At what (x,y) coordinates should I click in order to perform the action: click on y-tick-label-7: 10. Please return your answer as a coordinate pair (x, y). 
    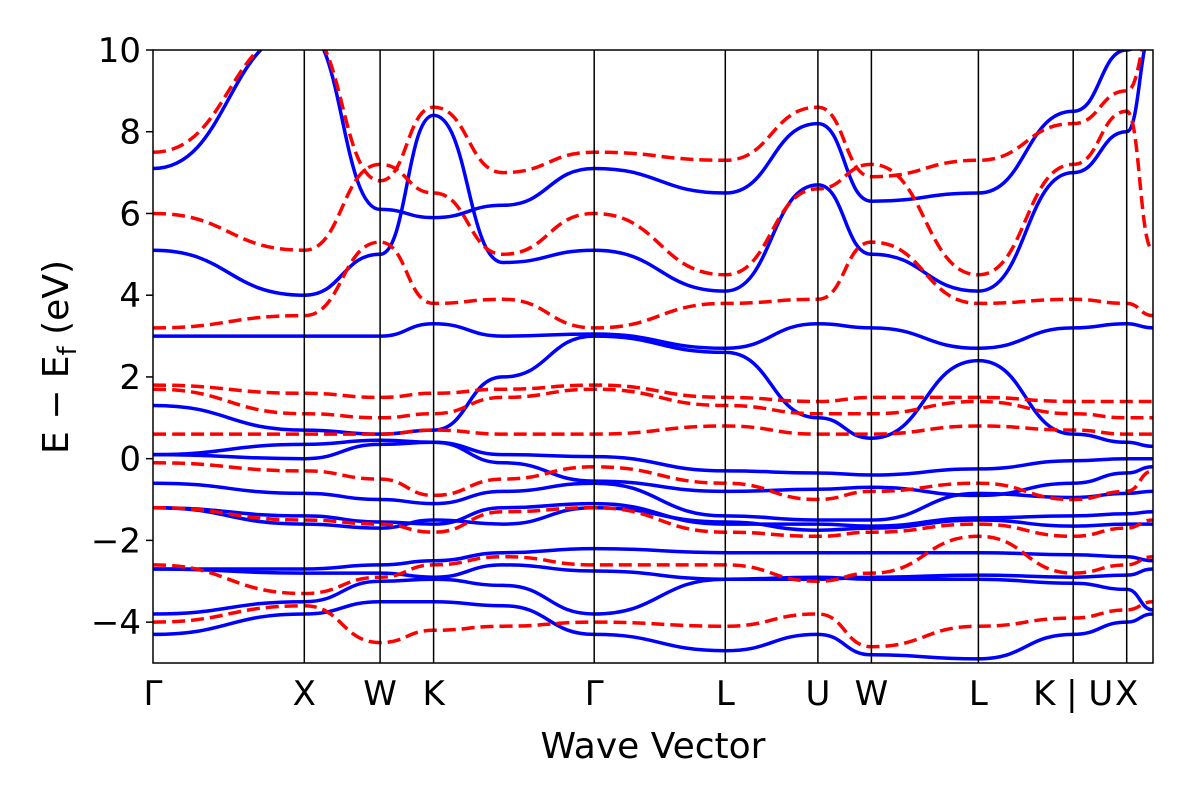
    Looking at the image, I should click on (119, 51).